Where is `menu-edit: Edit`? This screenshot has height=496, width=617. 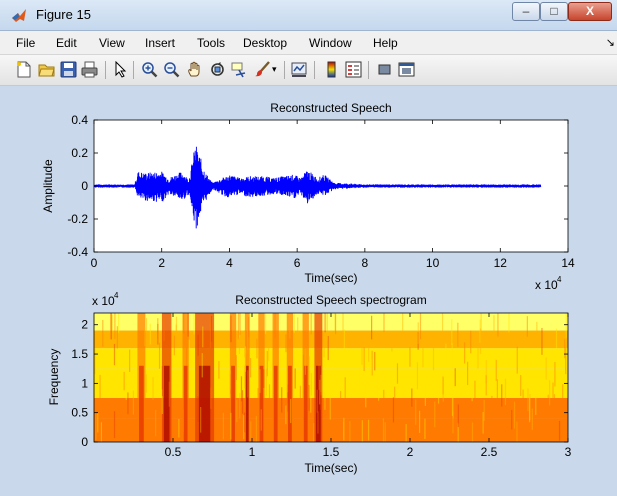
menu-edit: Edit is located at coordinates (66, 43).